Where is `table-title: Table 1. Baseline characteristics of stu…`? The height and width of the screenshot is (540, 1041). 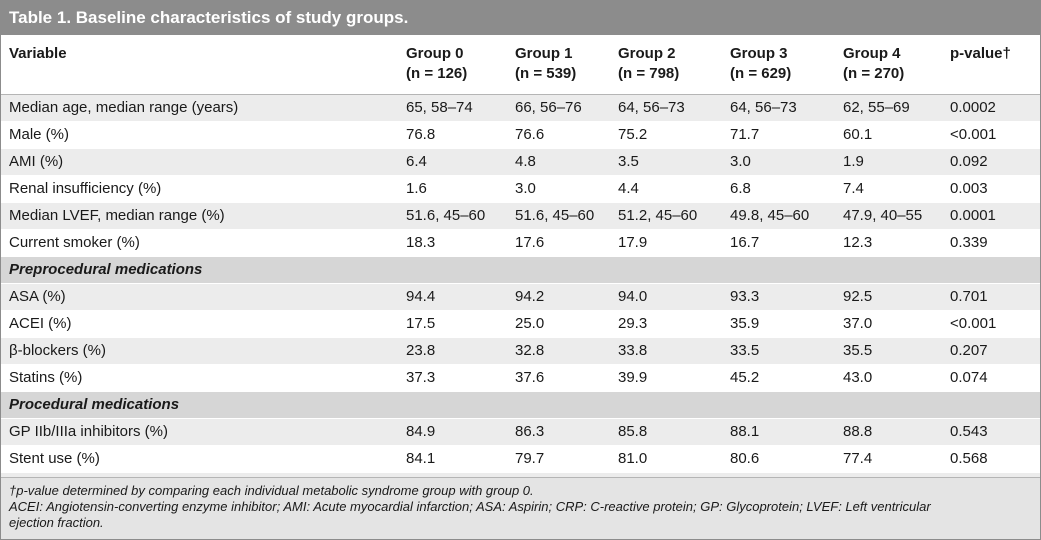
table-title: Table 1. Baseline characteristics of stu… is located at coordinates (520, 18).